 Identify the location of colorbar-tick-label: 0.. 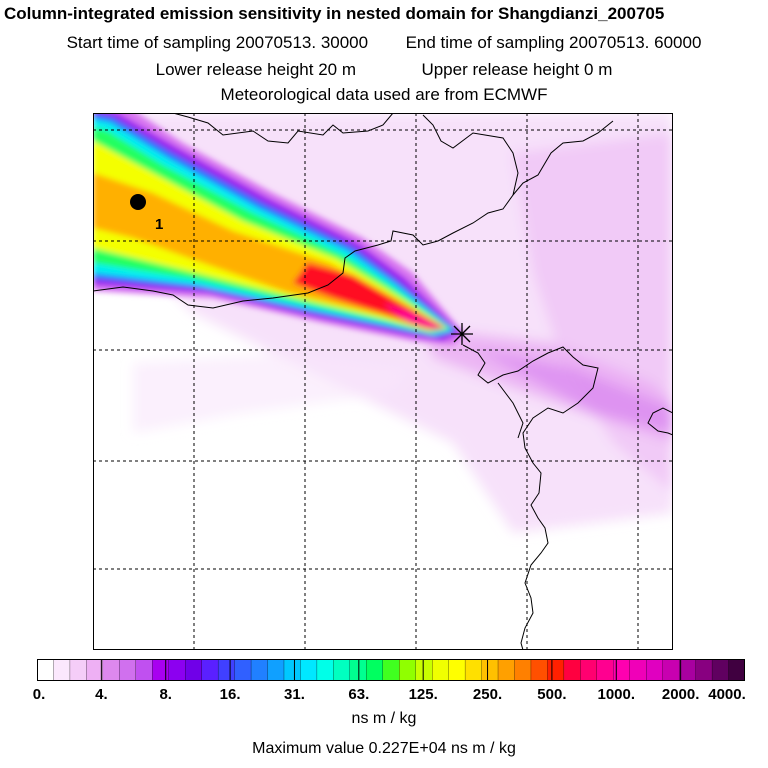
(39, 694).